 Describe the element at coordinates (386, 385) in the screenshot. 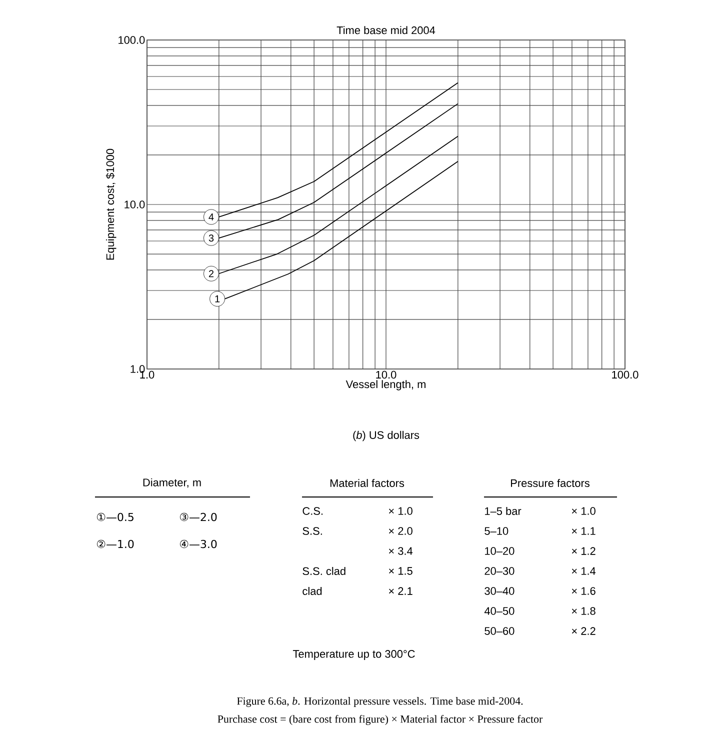

I see `x-axis-title: Vessel length, m` at that location.